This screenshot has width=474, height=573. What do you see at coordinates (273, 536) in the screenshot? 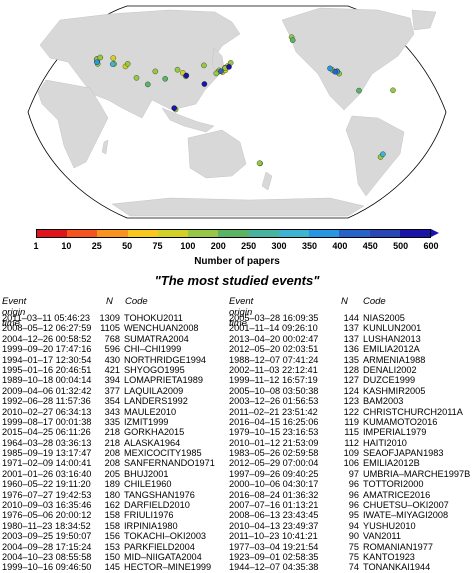
I see `event-time: 2011–10–23 10:41:21` at bounding box center [273, 536].